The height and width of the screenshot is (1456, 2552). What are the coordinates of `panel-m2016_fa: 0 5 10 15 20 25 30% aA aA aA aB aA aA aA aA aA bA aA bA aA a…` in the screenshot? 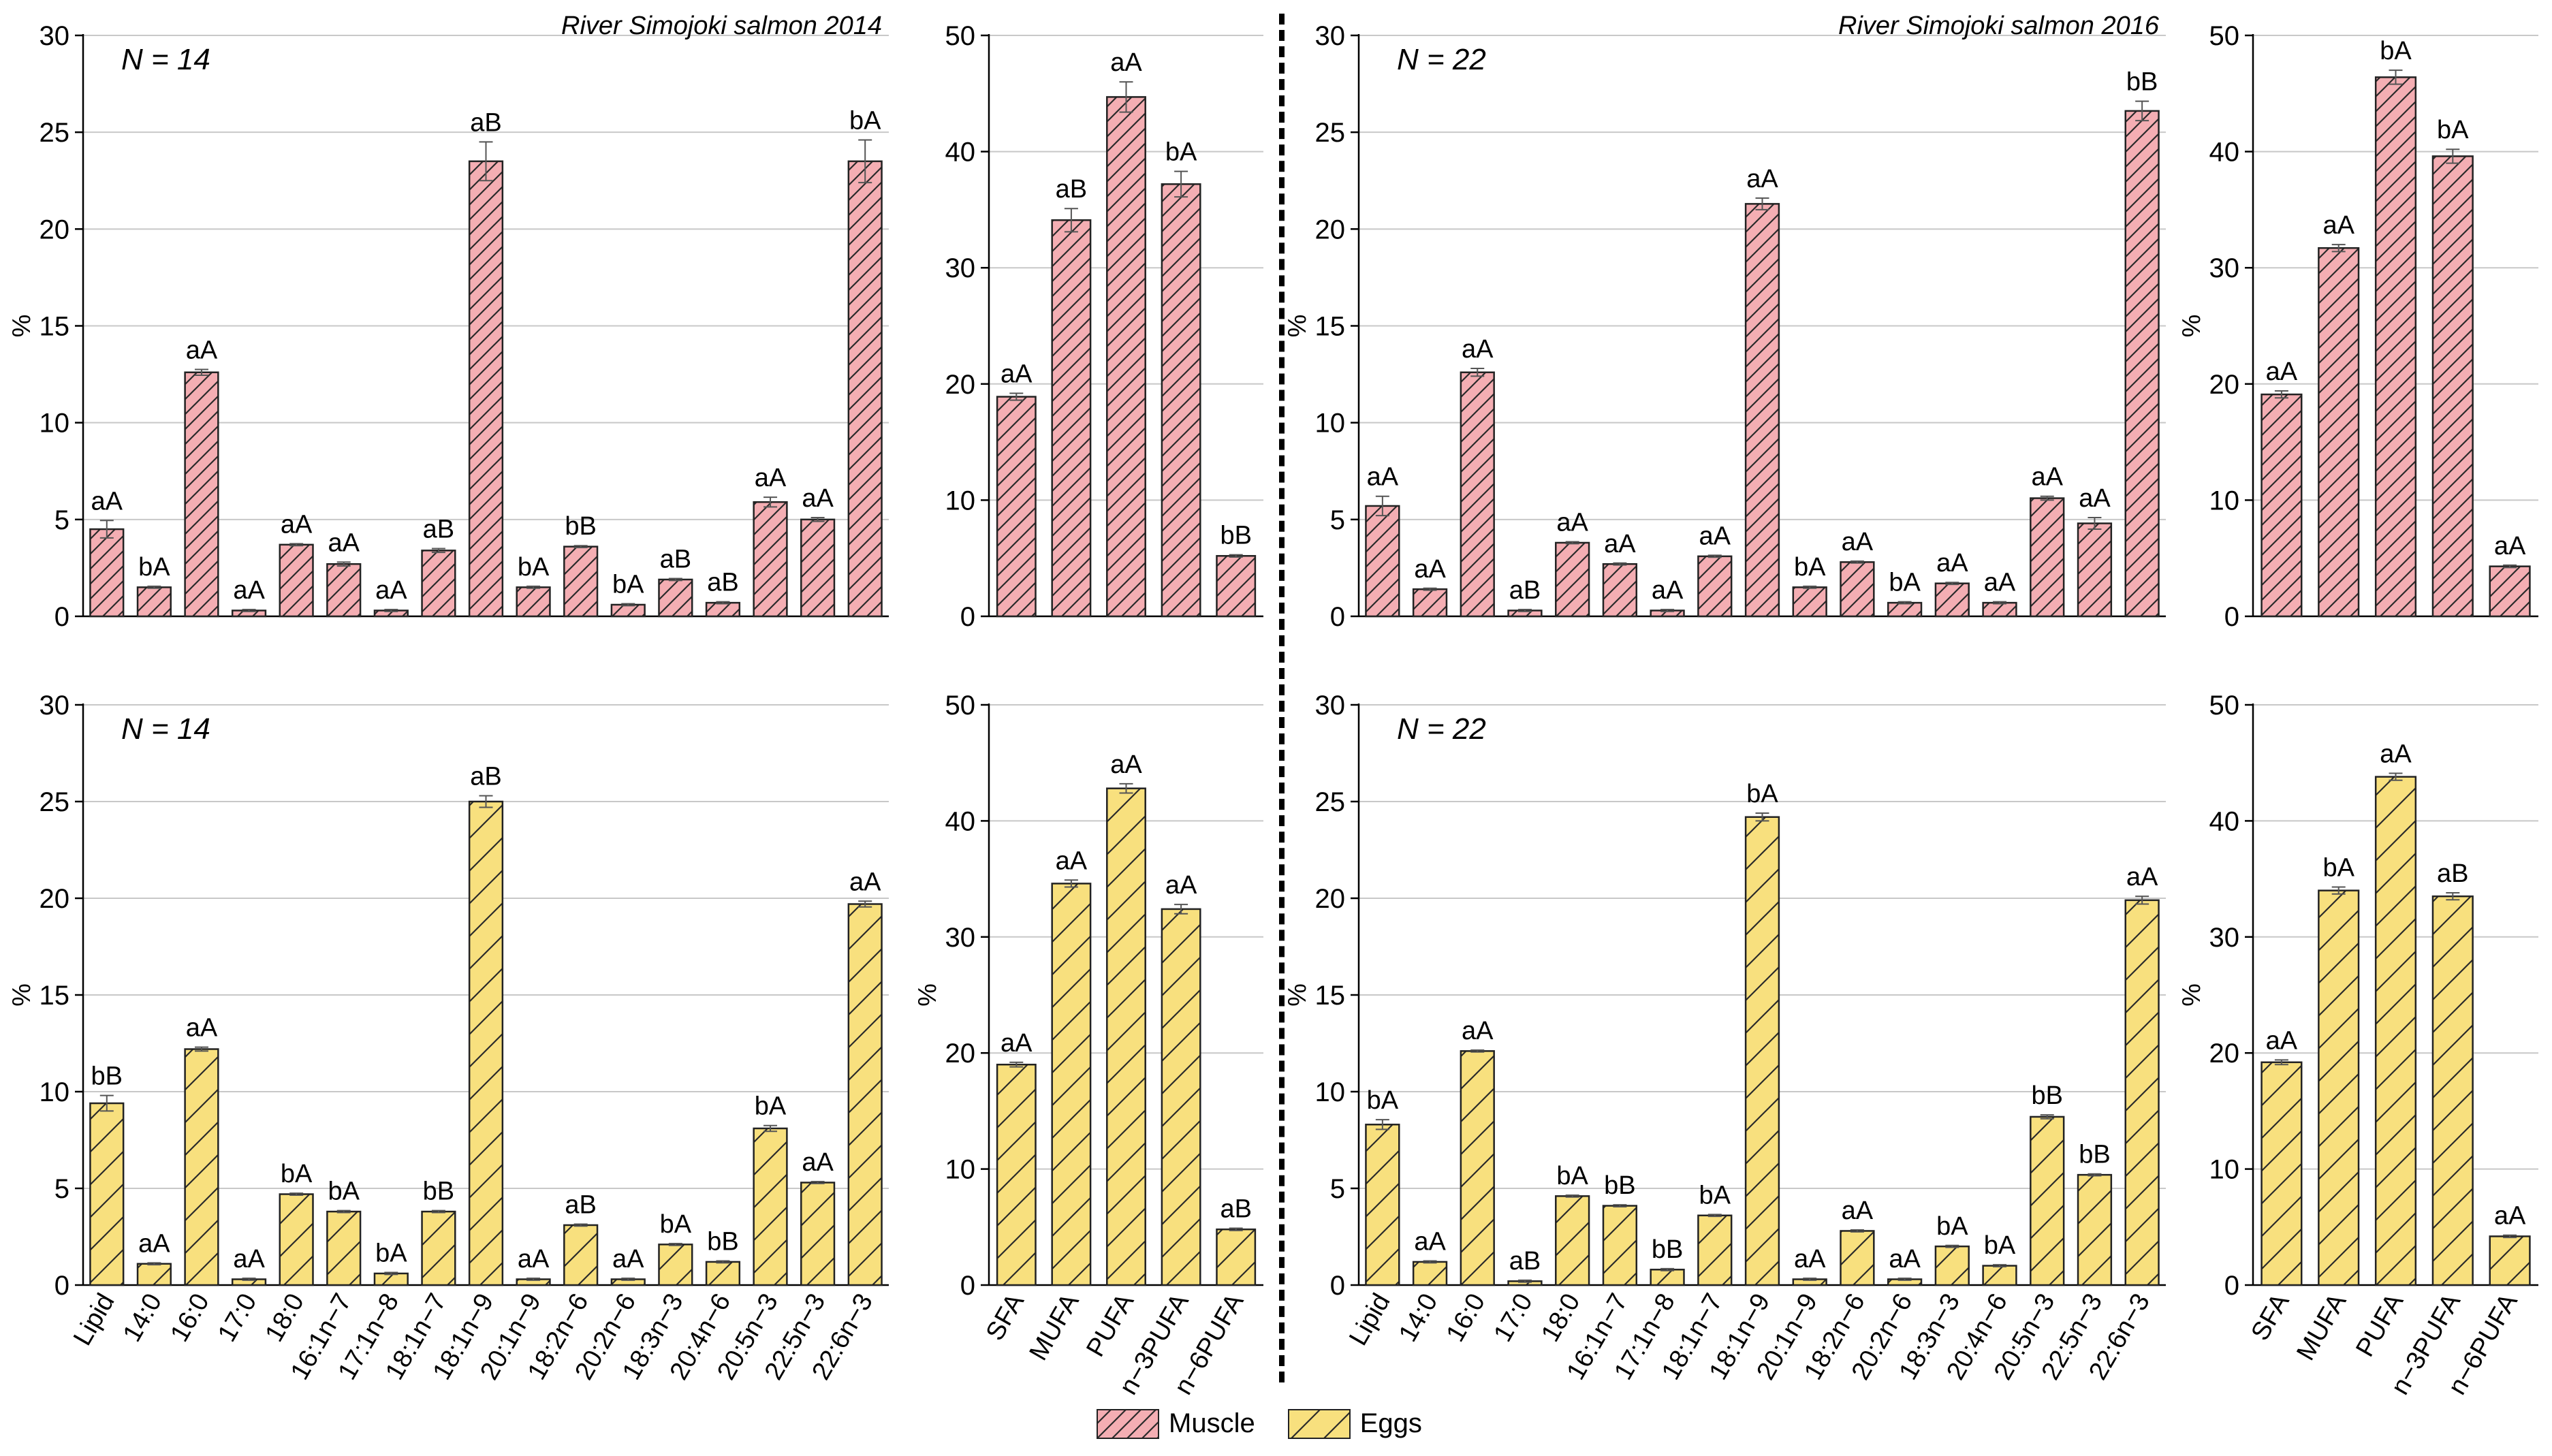 It's located at (1724, 322).